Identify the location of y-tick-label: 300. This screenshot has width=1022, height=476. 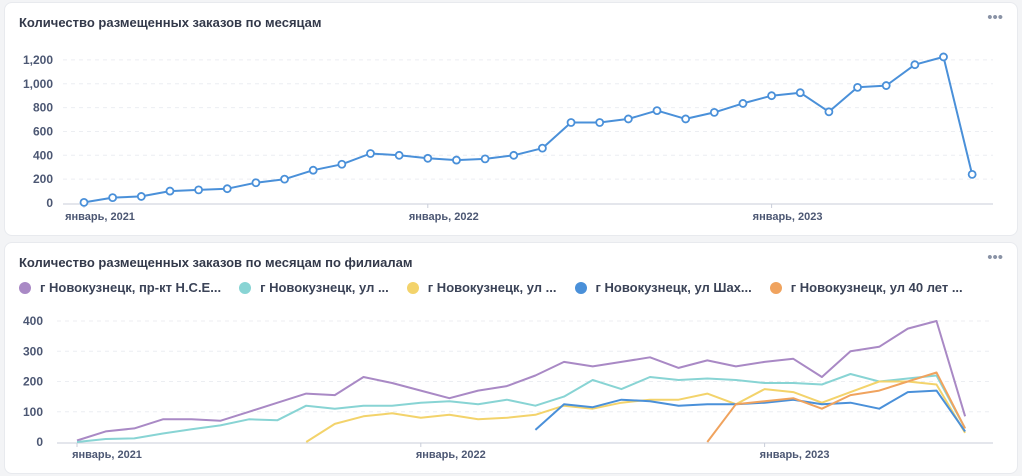
(33, 351).